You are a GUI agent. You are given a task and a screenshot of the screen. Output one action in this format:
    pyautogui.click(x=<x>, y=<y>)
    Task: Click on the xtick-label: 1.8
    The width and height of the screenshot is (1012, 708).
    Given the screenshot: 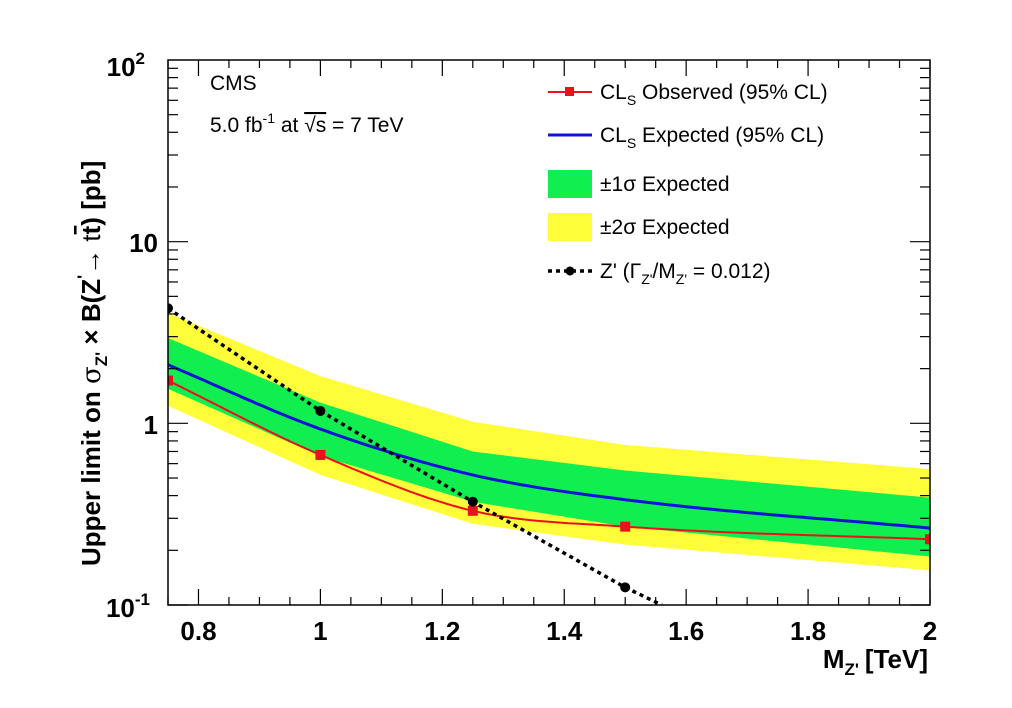 What is the action you would take?
    pyautogui.click(x=808, y=631)
    